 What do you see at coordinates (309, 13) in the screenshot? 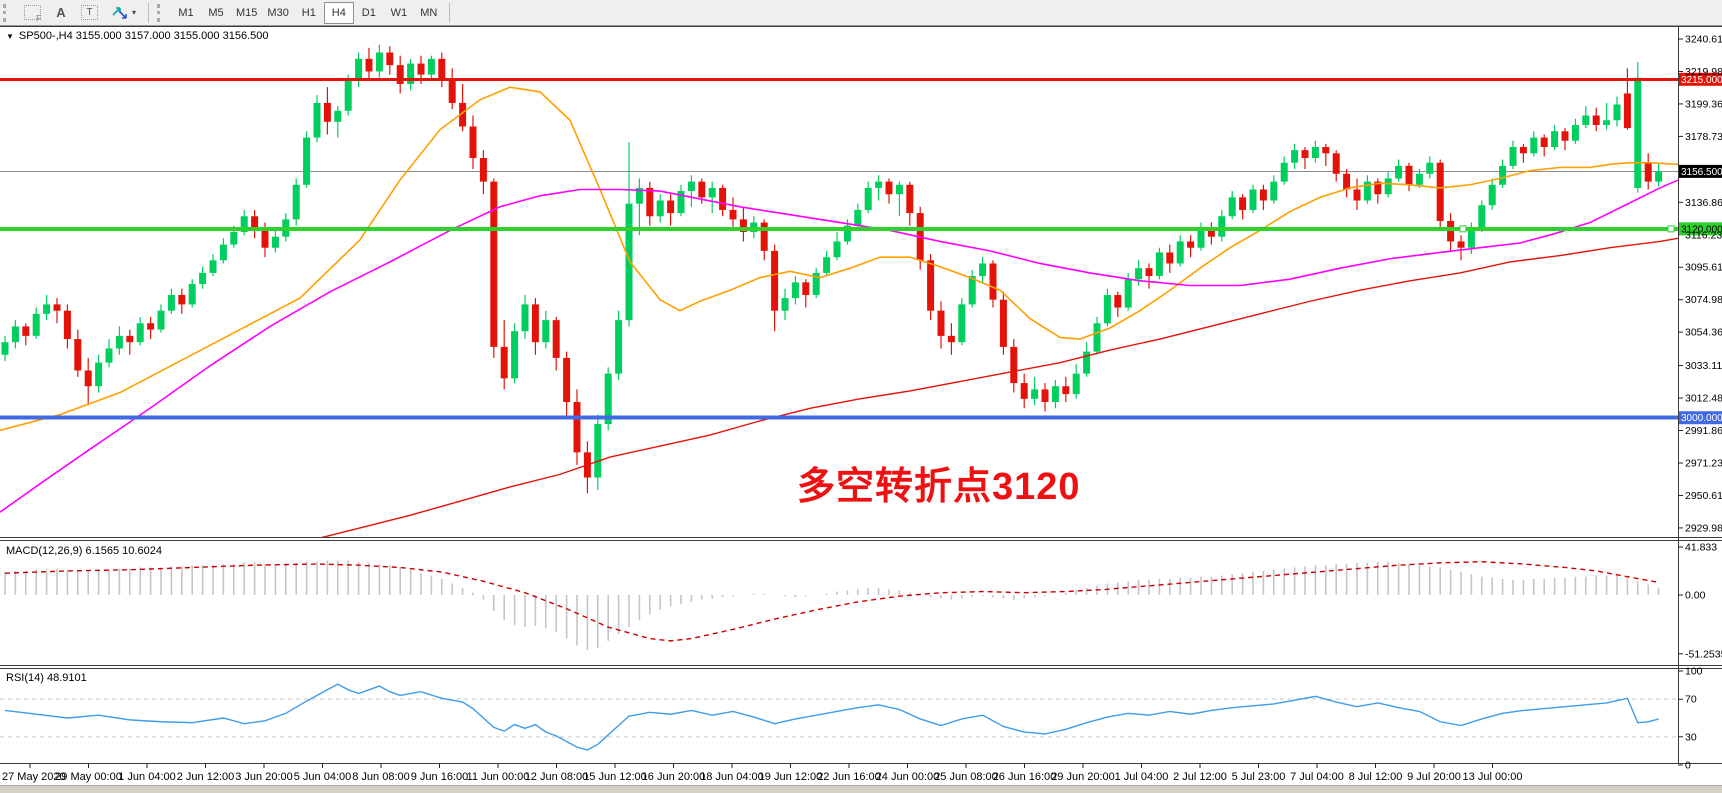
I see `timeframe-button-h1: H1` at bounding box center [309, 13].